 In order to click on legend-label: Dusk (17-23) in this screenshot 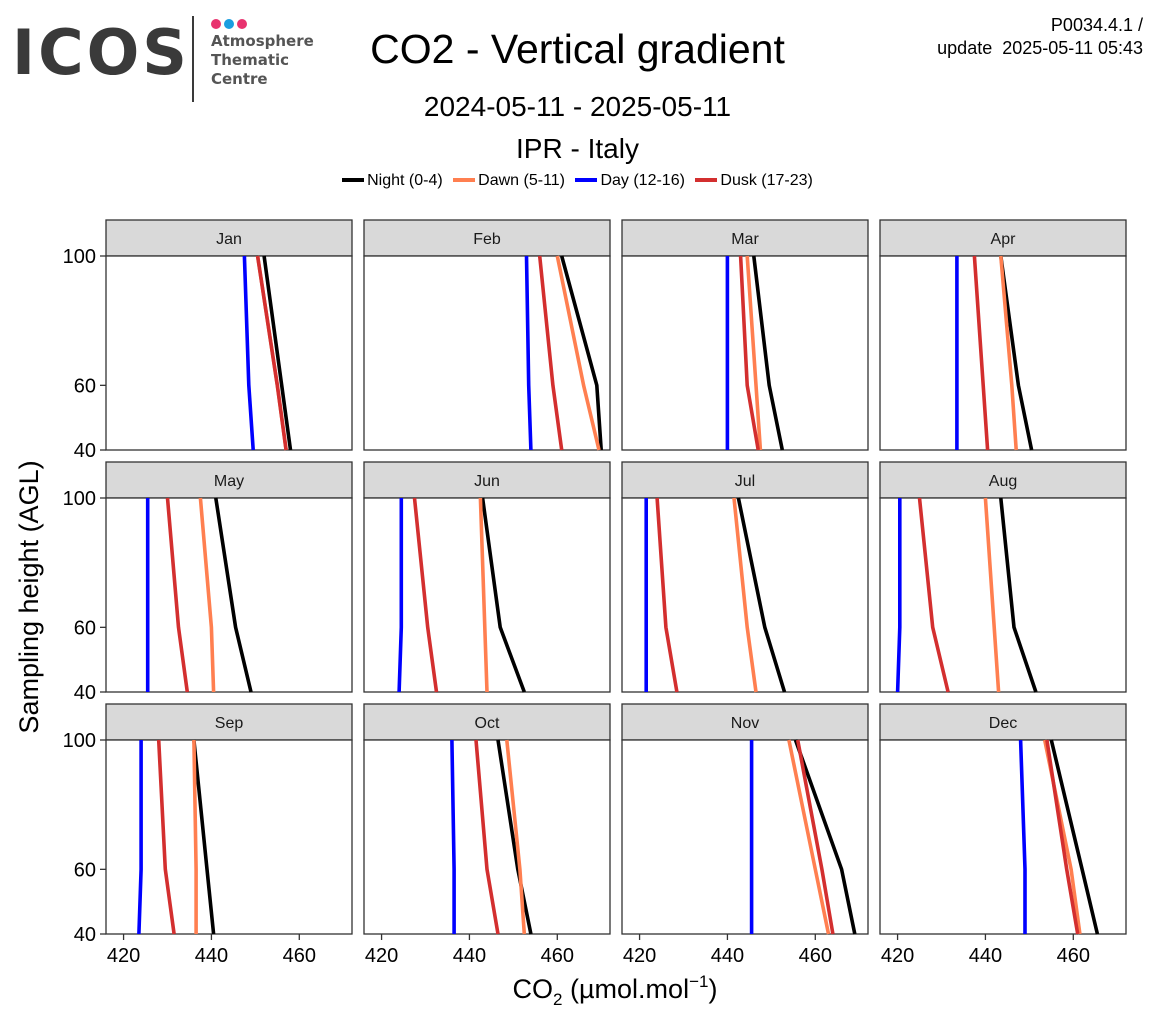, I will do `click(766, 180)`.